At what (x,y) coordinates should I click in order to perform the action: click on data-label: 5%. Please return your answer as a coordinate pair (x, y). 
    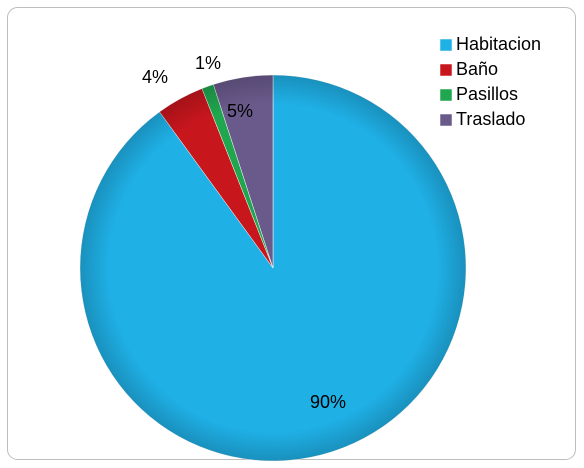
    Looking at the image, I should click on (240, 111).